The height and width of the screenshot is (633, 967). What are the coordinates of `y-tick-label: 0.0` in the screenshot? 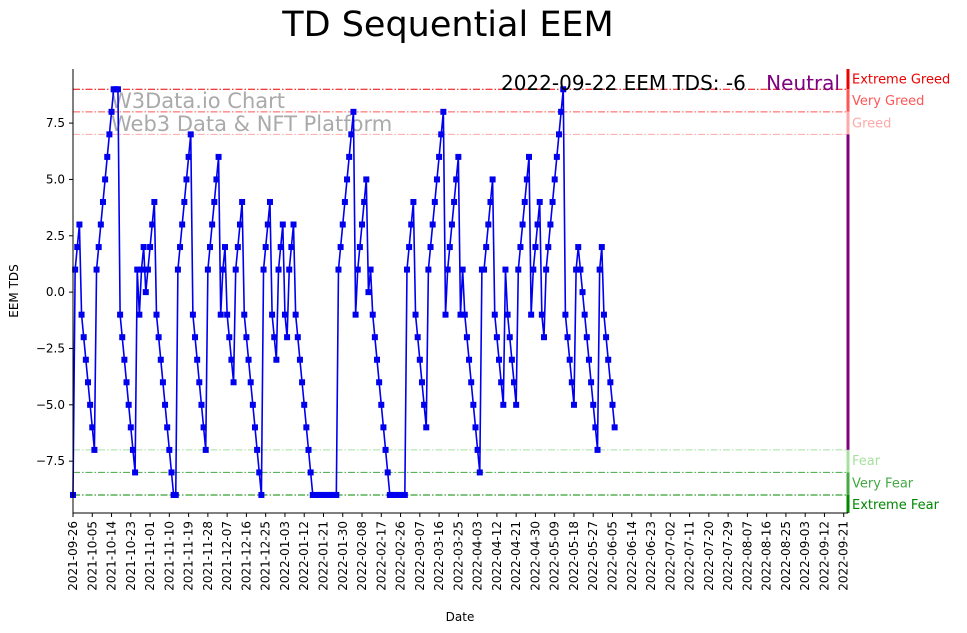 It's located at (55, 292).